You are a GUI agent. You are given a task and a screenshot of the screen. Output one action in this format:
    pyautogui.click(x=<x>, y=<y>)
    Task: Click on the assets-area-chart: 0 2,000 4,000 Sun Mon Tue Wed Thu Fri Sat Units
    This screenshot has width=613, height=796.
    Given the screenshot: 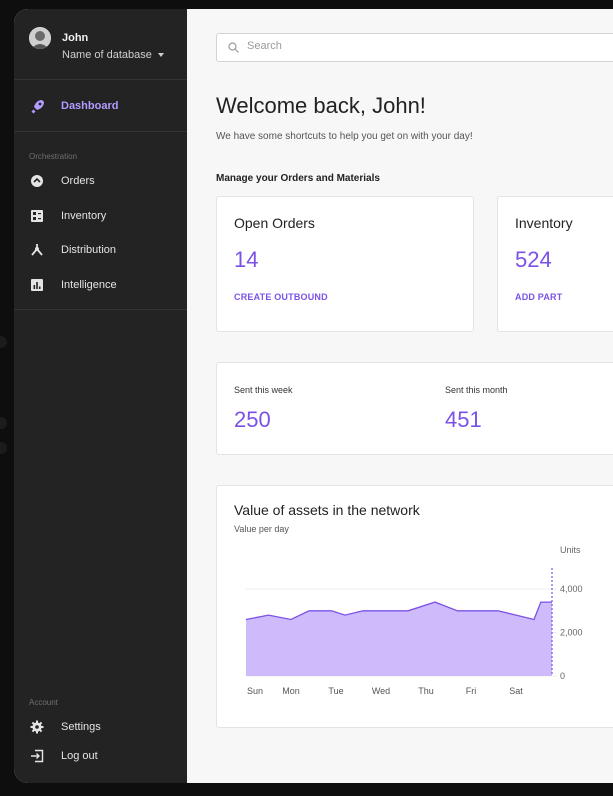 What is the action you would take?
    pyautogui.click(x=414, y=620)
    